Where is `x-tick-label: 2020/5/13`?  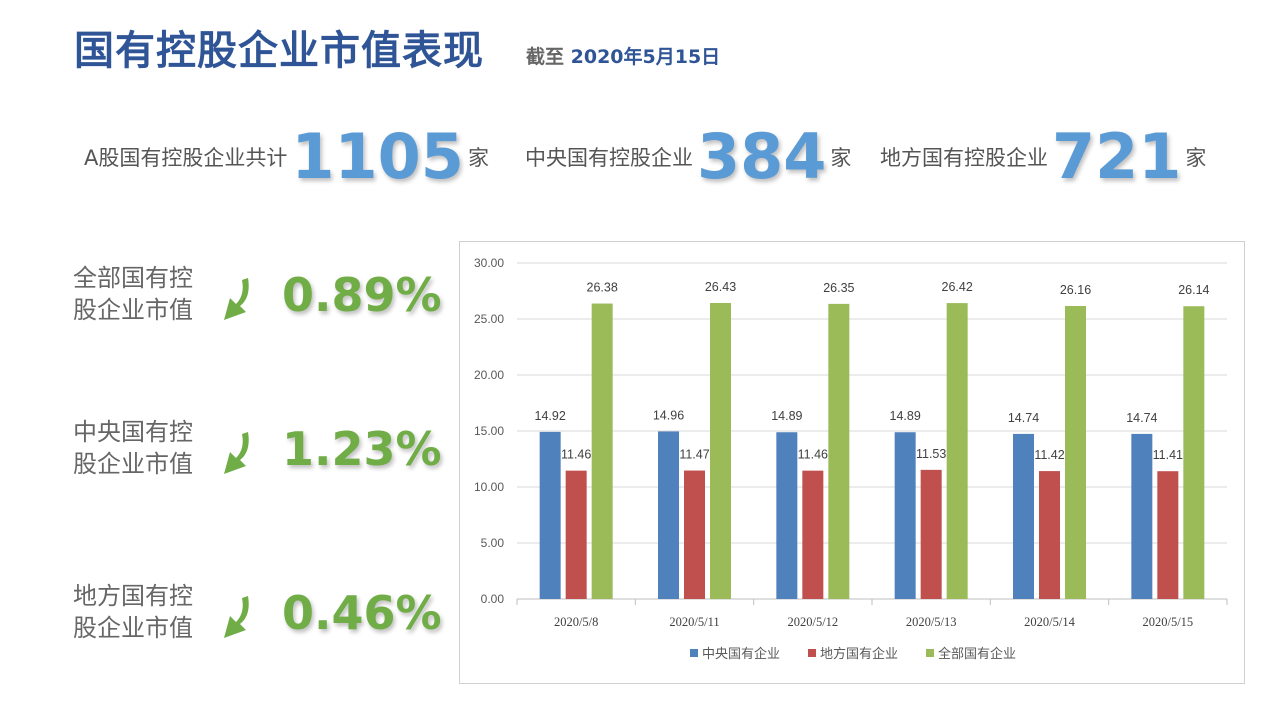 x-tick-label: 2020/5/13 is located at coordinates (931, 622).